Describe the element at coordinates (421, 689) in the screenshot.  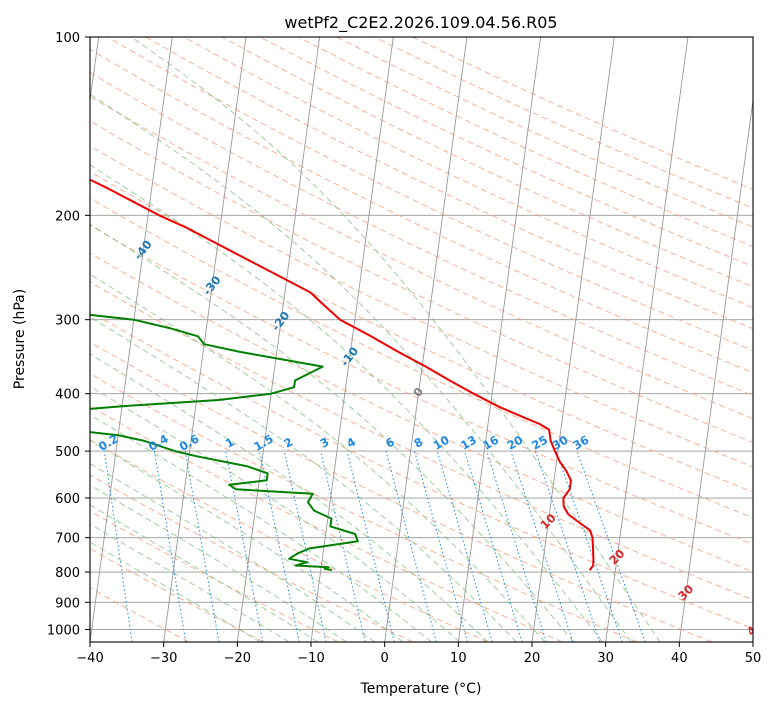
I see `x-axis-label: Temperature (°C)` at that location.